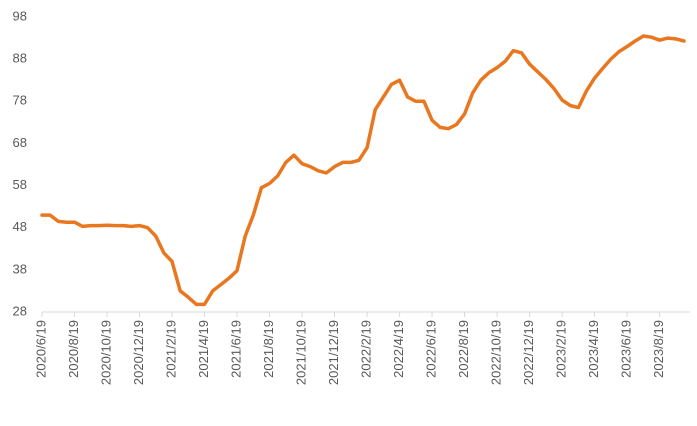  What do you see at coordinates (170, 349) in the screenshot?
I see `x-tick-label: 2021/2/19` at bounding box center [170, 349].